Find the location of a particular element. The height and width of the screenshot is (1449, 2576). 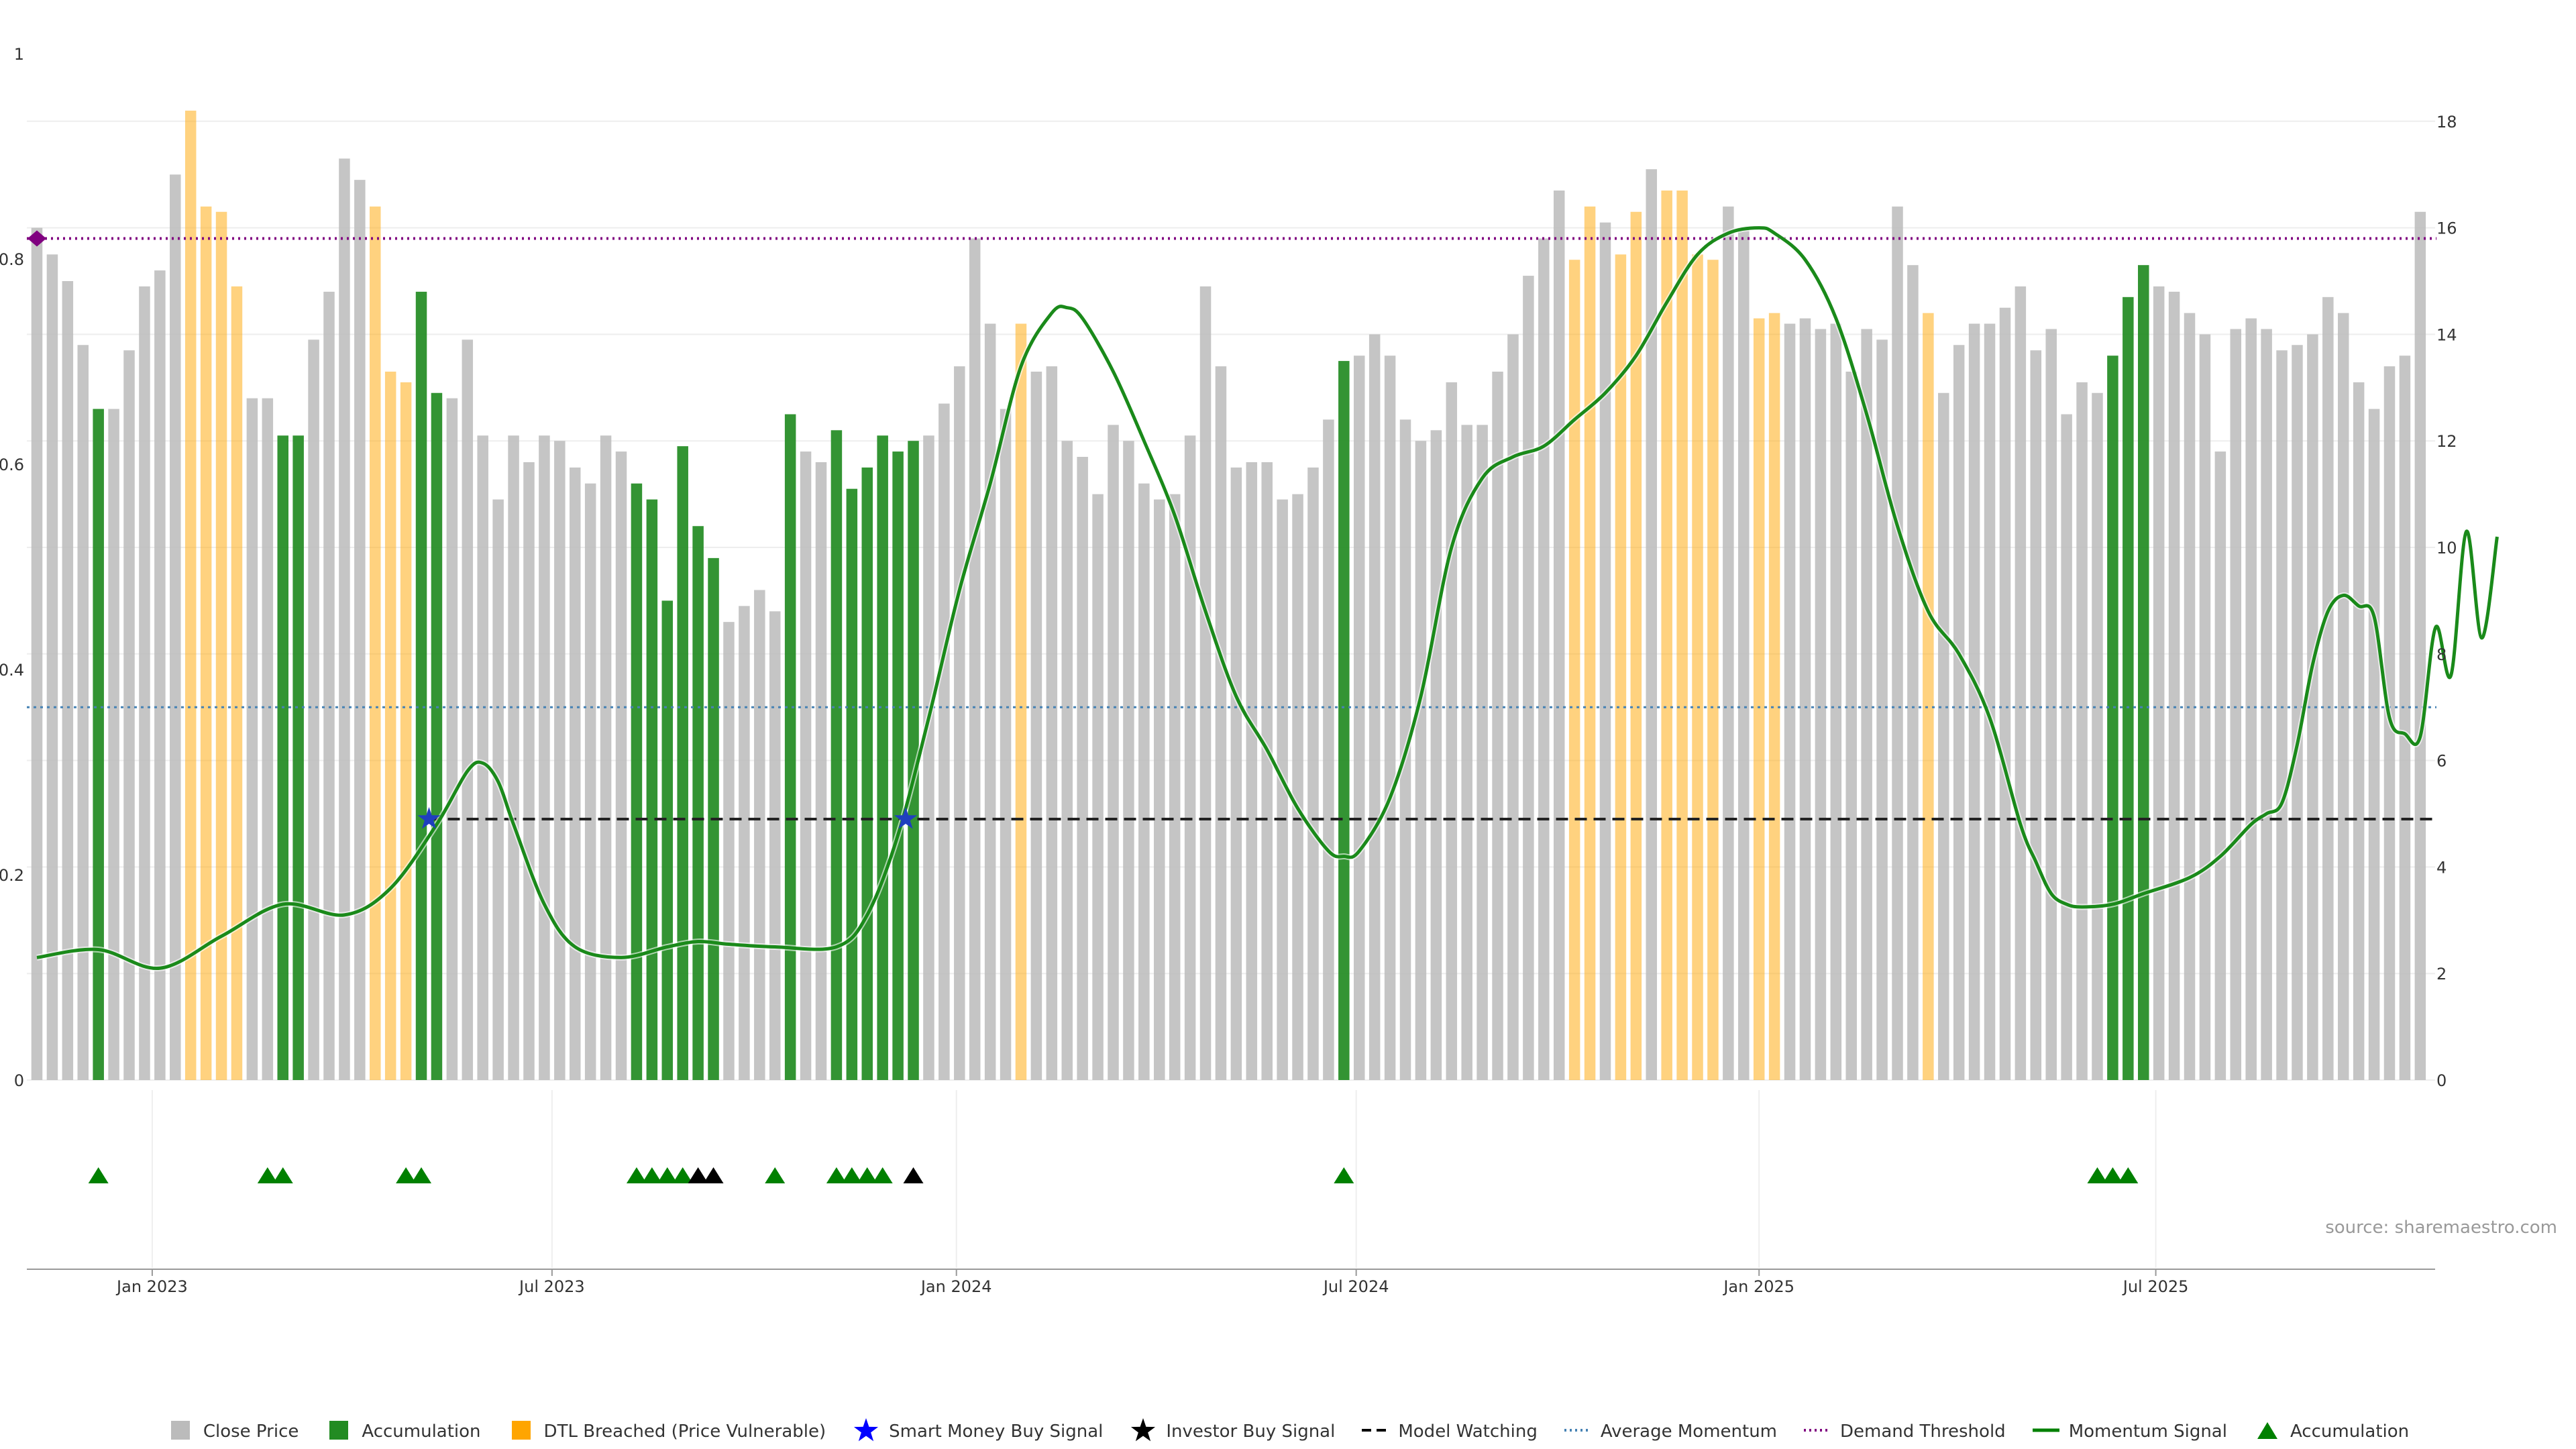

legend-symbol-investor is located at coordinates (1143, 1431).